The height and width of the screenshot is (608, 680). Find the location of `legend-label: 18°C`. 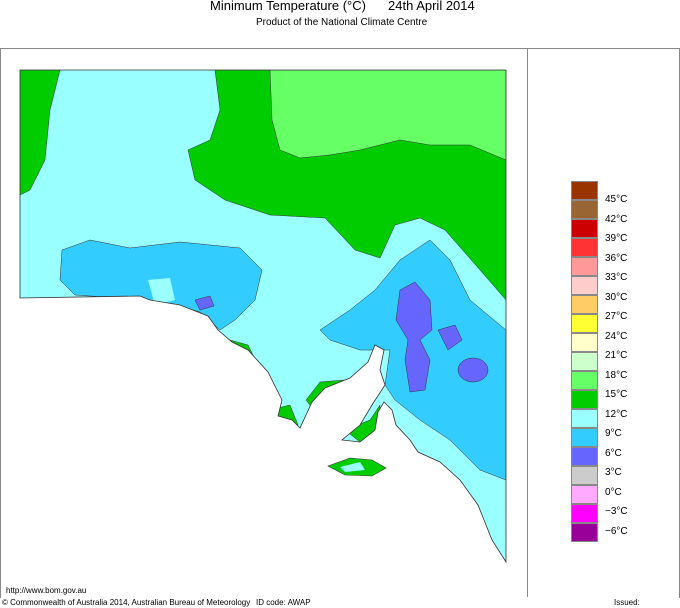

legend-label: 18°C is located at coordinates (616, 375).